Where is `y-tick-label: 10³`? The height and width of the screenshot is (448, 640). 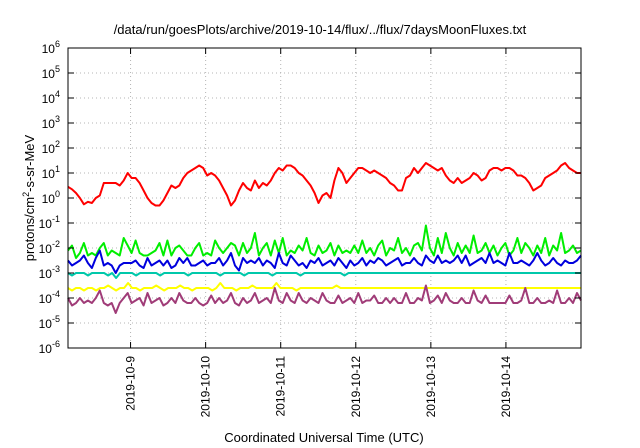 y-tick-label: 10³ is located at coordinates (51, 122).